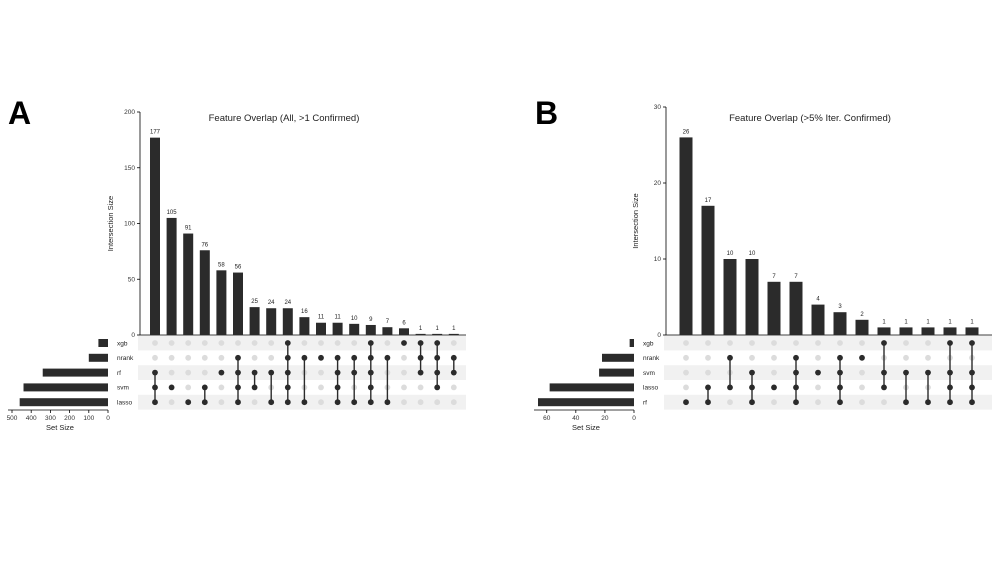  I want to click on bar-value-label: 2, so click(862, 315).